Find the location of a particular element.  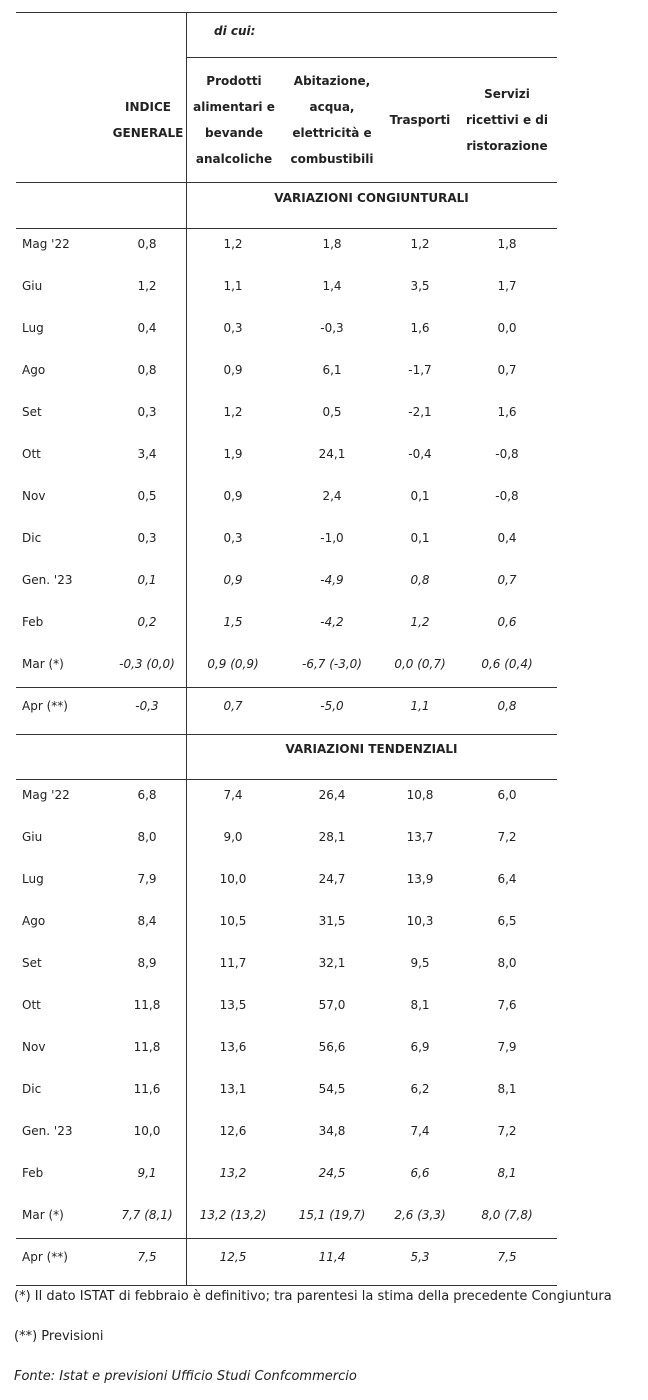

cell-value: 13,2 is located at coordinates (233, 1173).